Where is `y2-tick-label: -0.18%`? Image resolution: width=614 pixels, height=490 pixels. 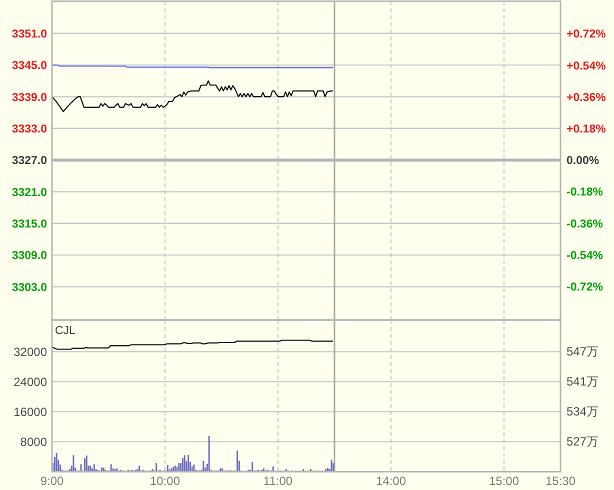
y2-tick-label: -0.18% is located at coordinates (584, 192).